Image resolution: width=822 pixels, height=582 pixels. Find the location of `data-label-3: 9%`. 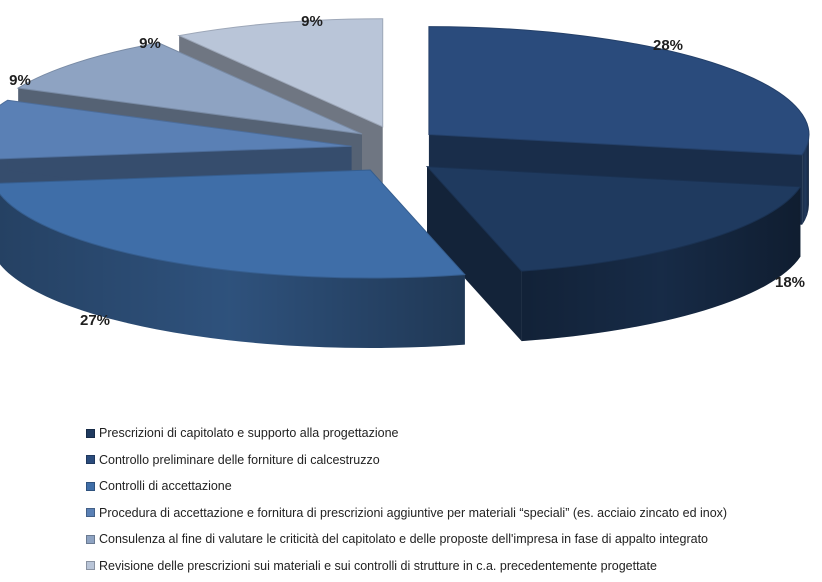

data-label-3: 9% is located at coordinates (20, 80).